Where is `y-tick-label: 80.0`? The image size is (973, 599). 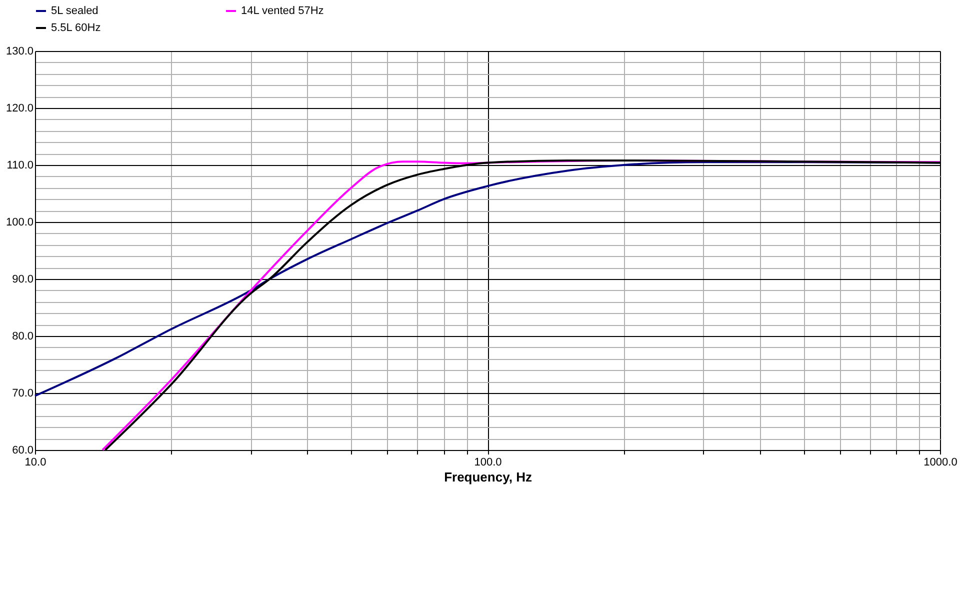 y-tick-label: 80.0 is located at coordinates (23, 336).